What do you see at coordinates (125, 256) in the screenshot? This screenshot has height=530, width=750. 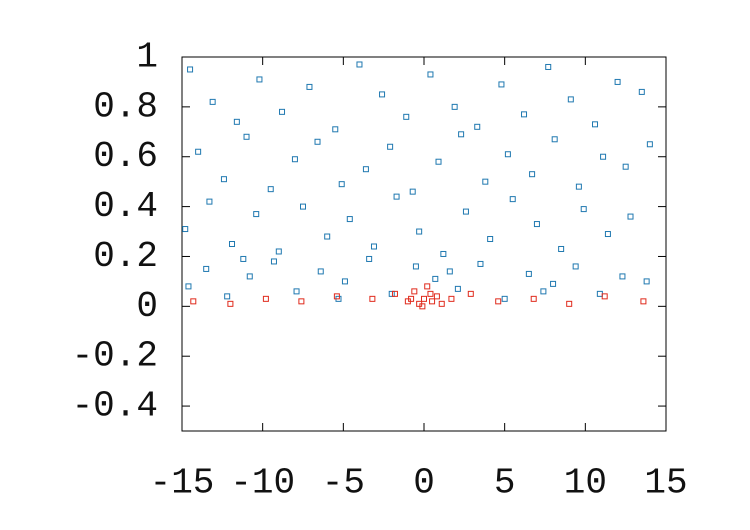 I see `y-tick-label: 0.2` at bounding box center [125, 256].